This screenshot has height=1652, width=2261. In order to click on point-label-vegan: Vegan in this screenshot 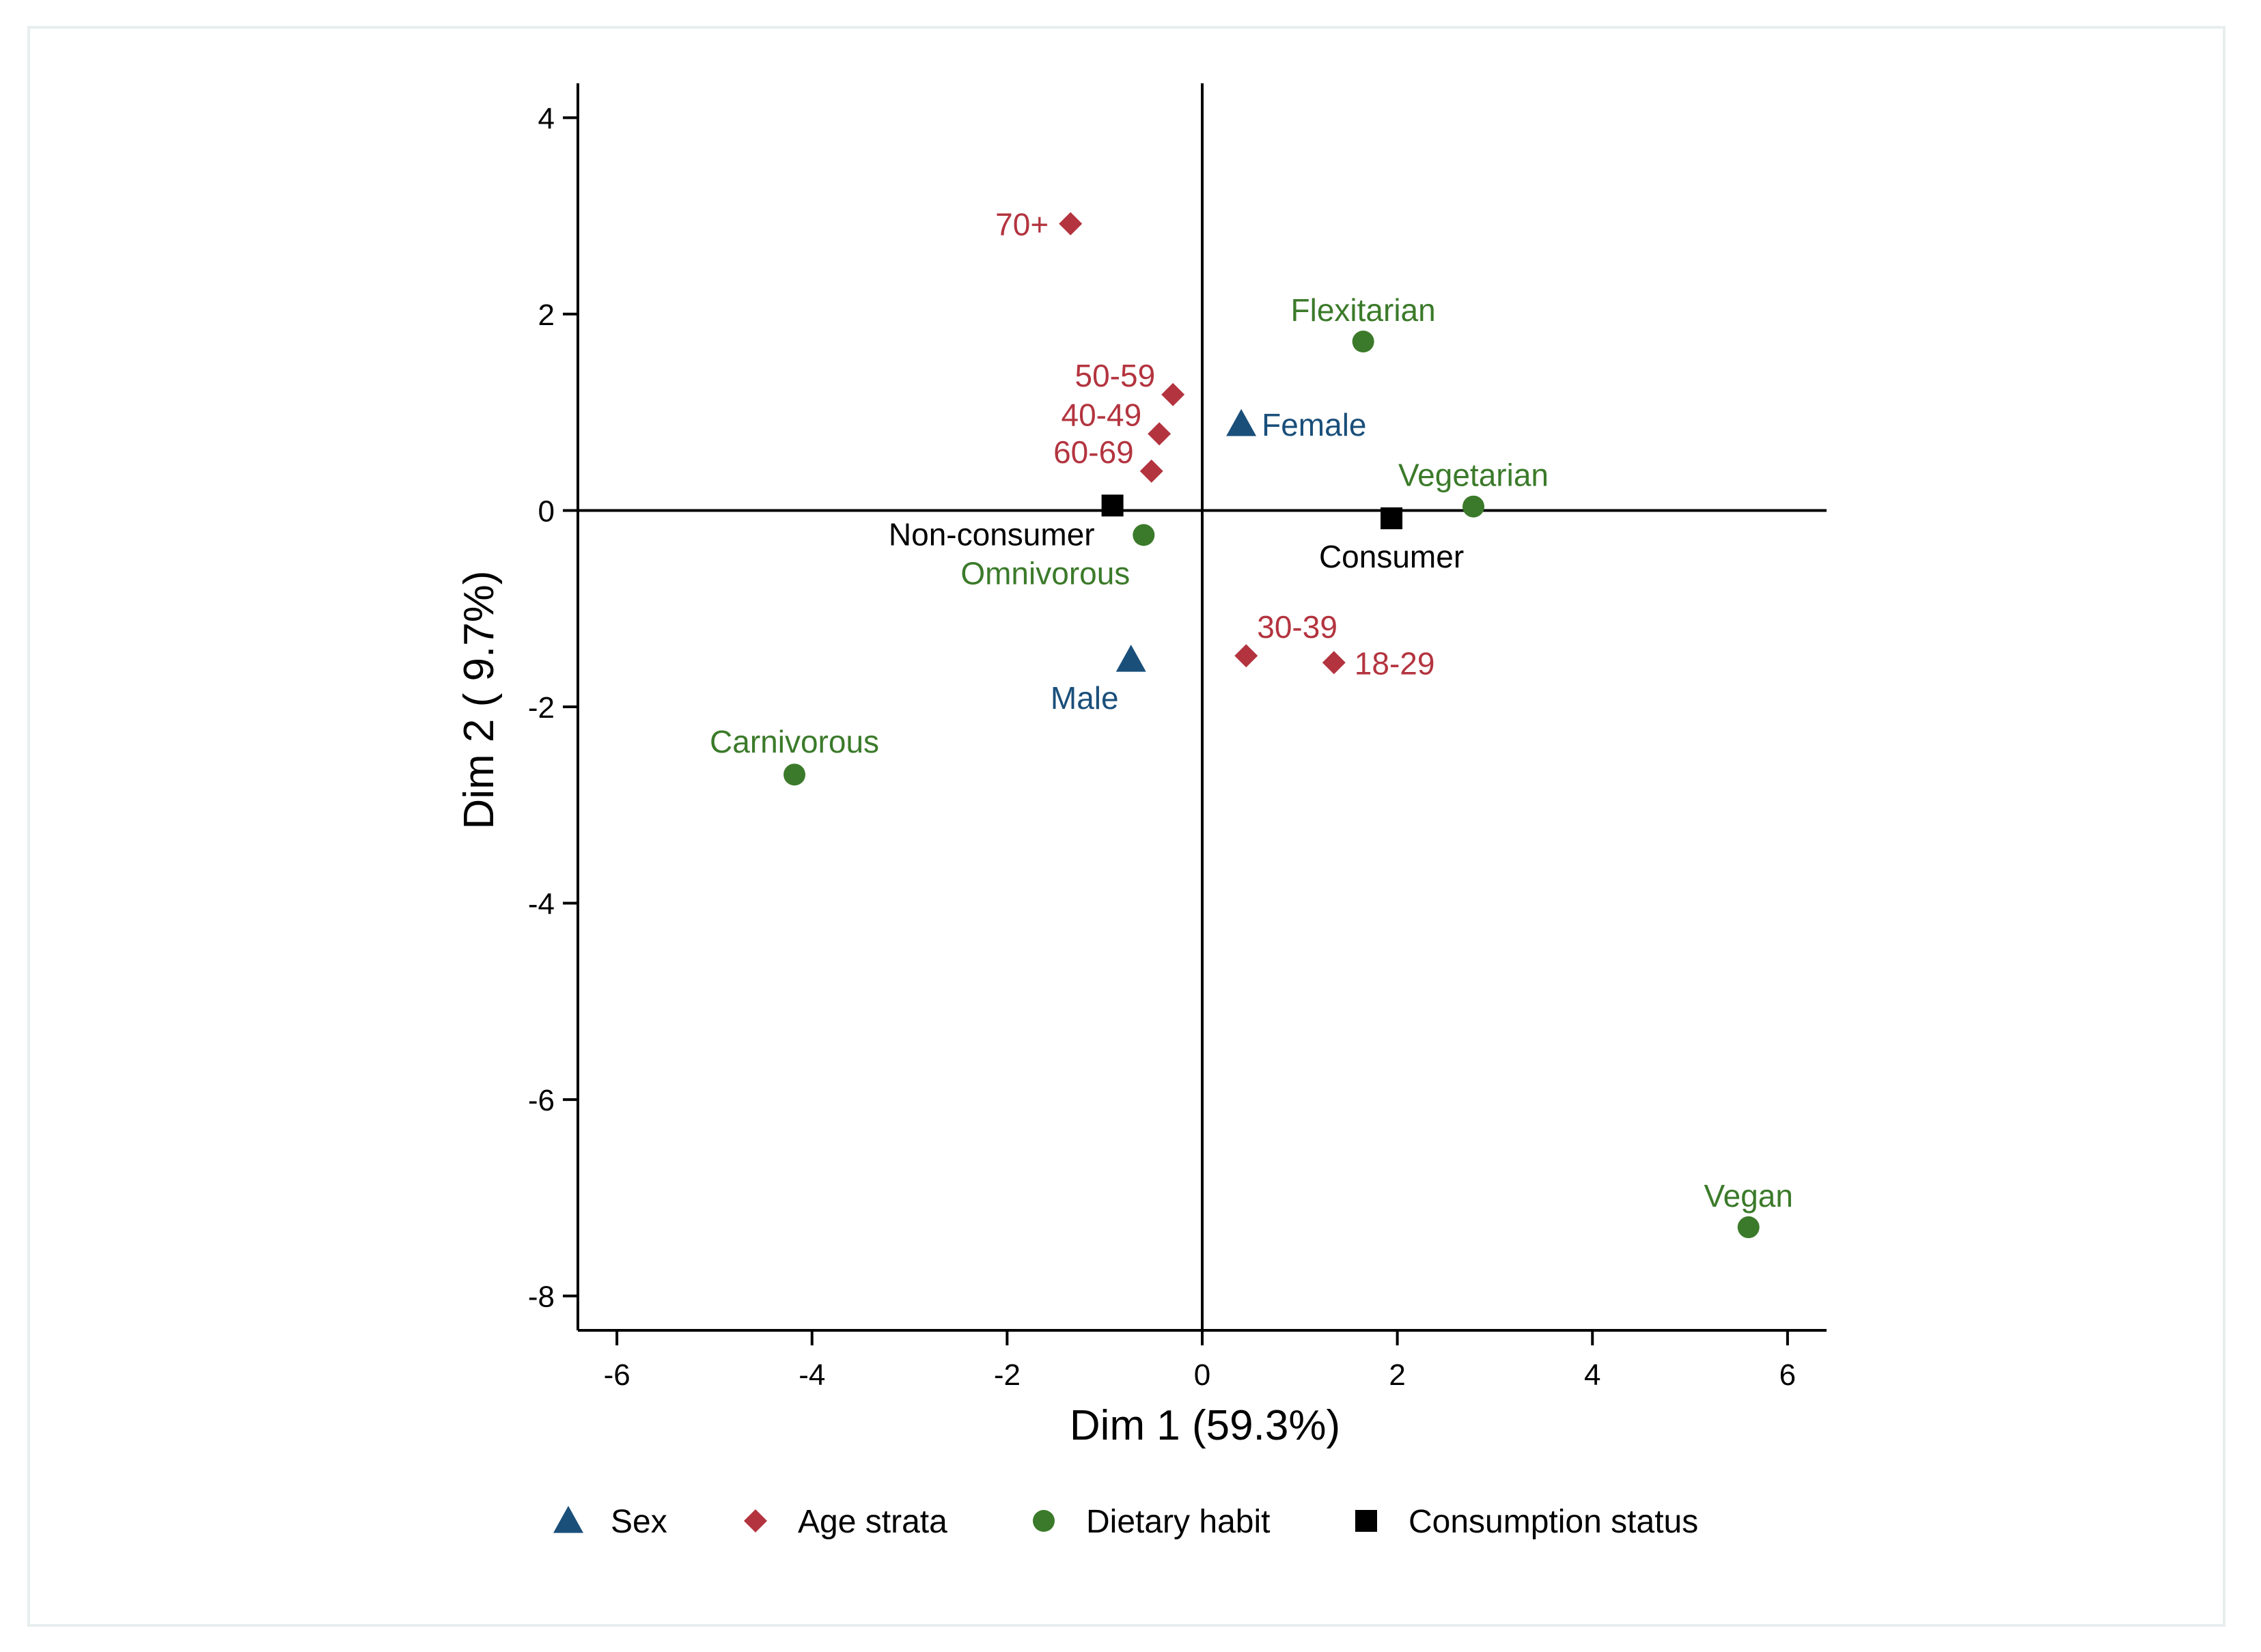, I will do `click(1748, 1196)`.